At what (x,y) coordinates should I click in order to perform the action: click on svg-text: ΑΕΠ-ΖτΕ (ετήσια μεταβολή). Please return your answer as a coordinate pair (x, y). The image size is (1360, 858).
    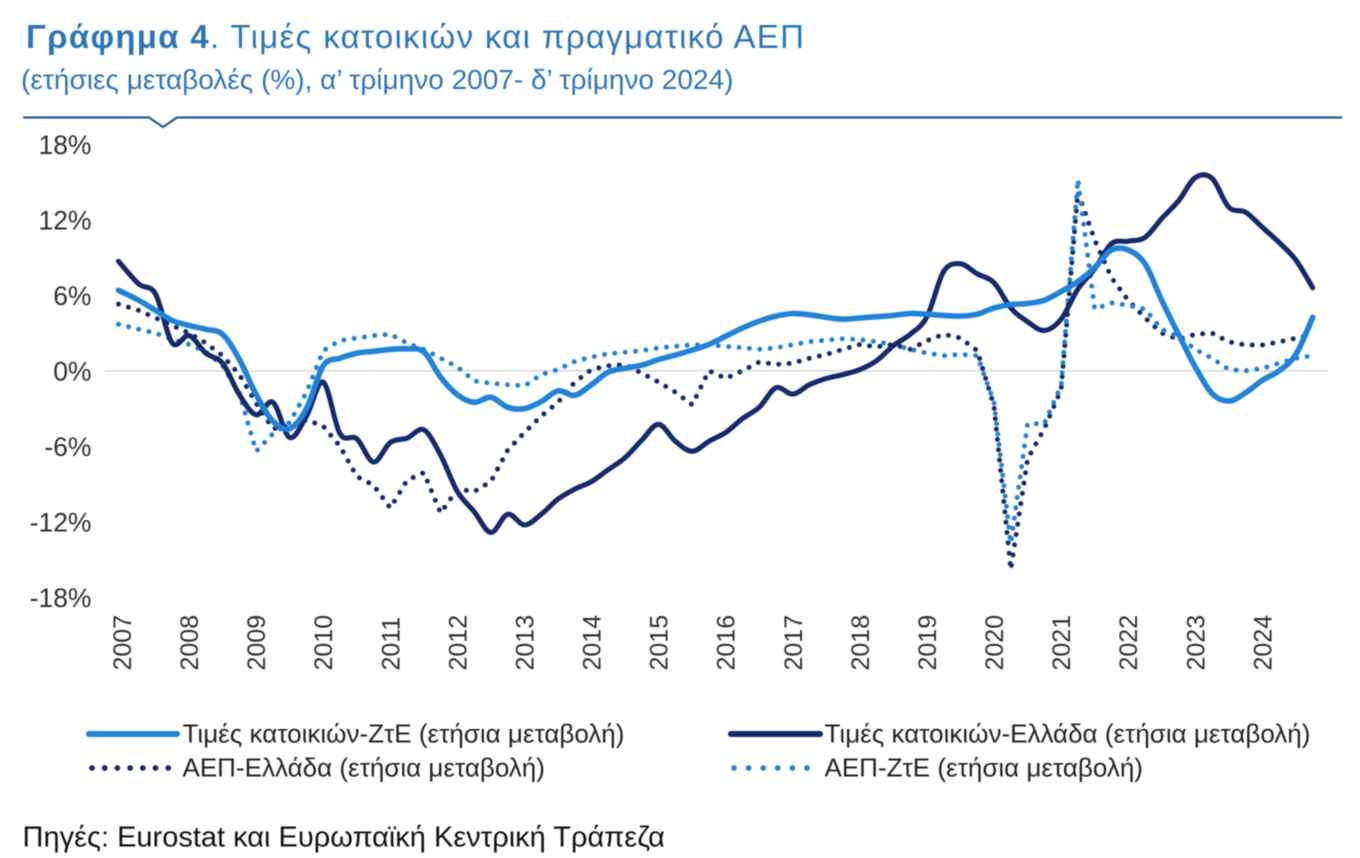
    Looking at the image, I should click on (984, 768).